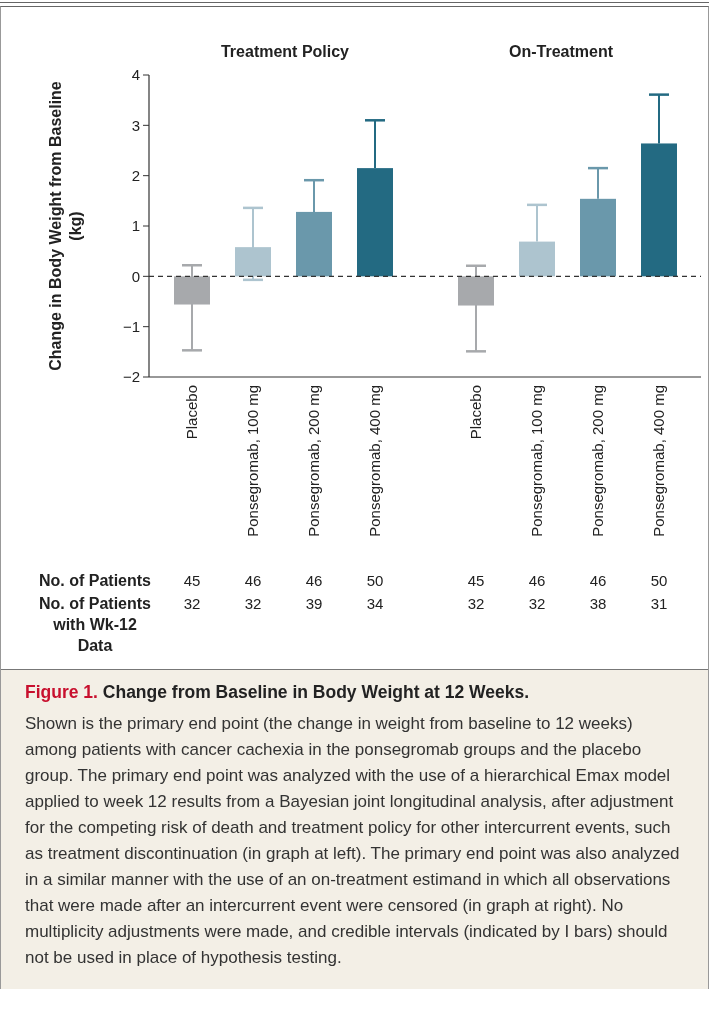 This screenshot has width=709, height=1026. Describe the element at coordinates (659, 603) in the screenshot. I see `text: 31` at that location.